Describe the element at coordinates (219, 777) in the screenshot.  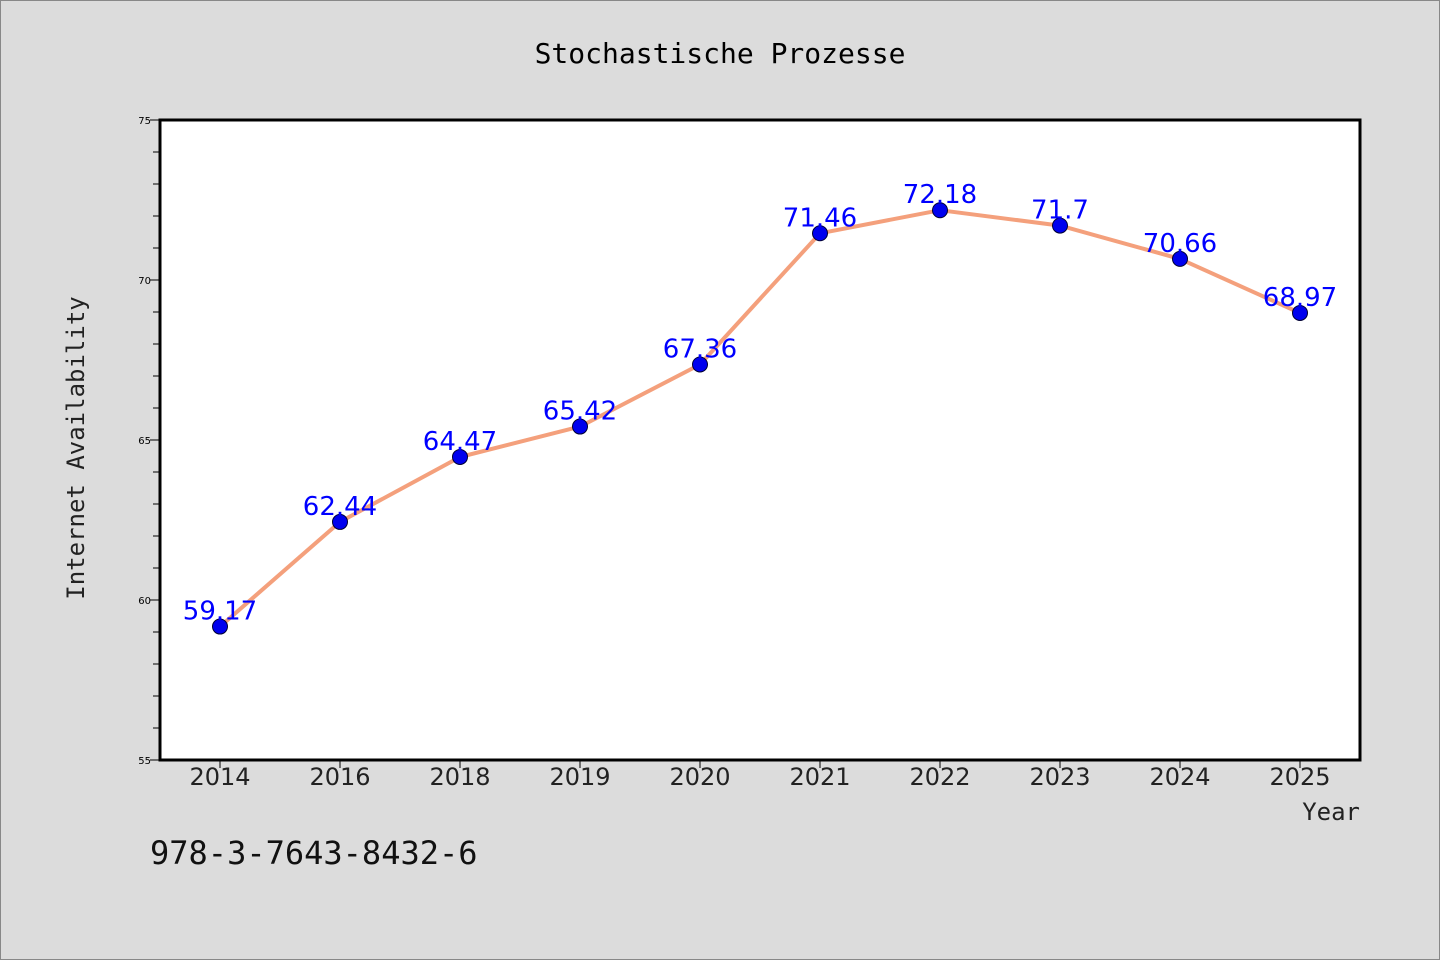
I see `x-tick-label: 2014` at that location.